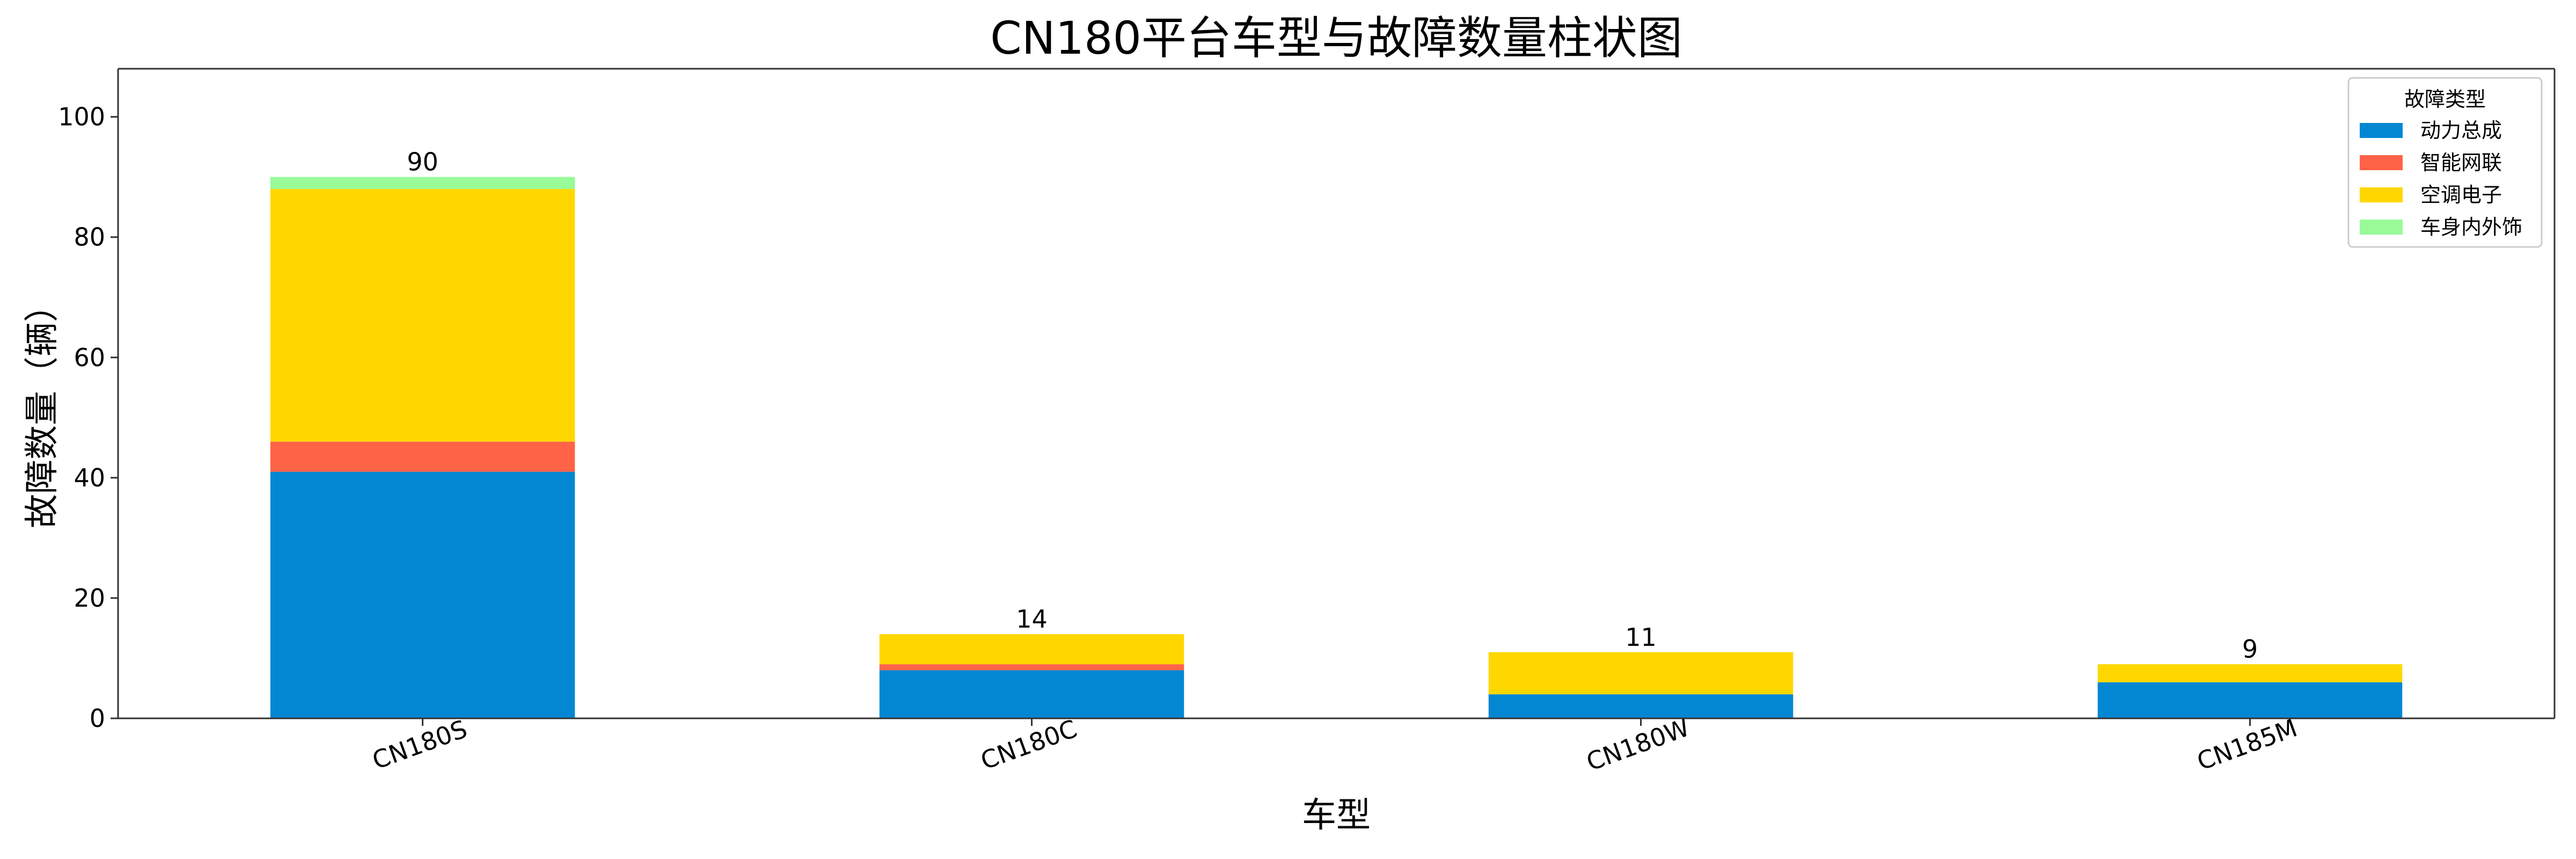 This screenshot has width=2576, height=859. Describe the element at coordinates (2461, 195) in the screenshot. I see `legend-label-hvac-electronics: 空调电子` at that location.